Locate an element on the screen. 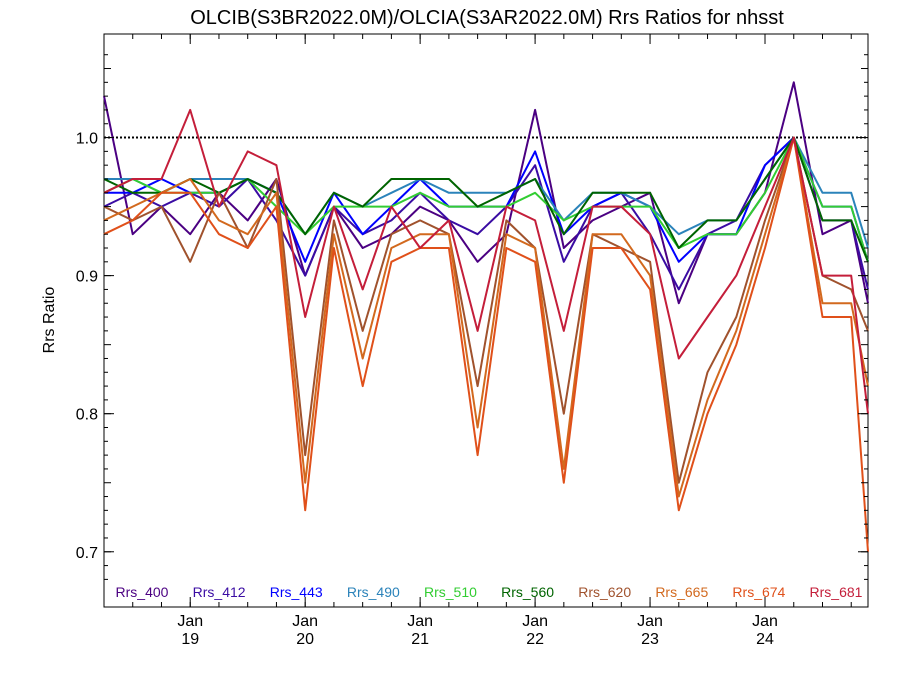 The width and height of the screenshot is (900, 675). y-tick-label: 0.7 is located at coordinates (87, 553).